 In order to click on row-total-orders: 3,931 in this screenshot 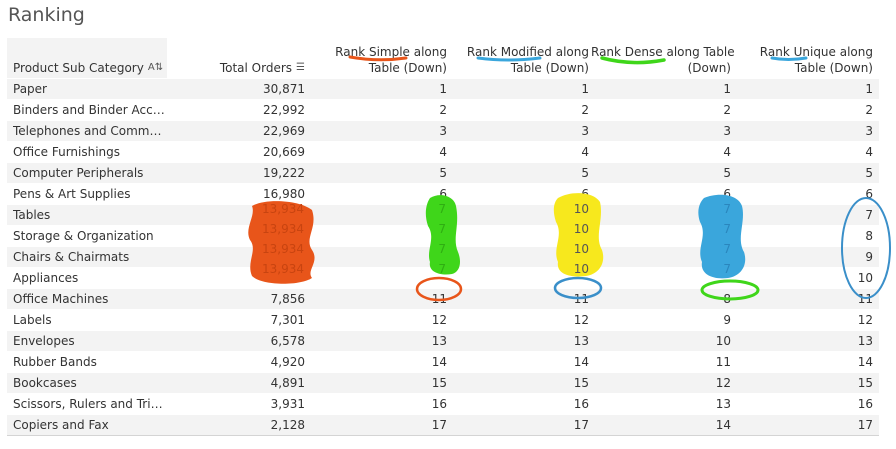, I will do `click(287, 404)`.